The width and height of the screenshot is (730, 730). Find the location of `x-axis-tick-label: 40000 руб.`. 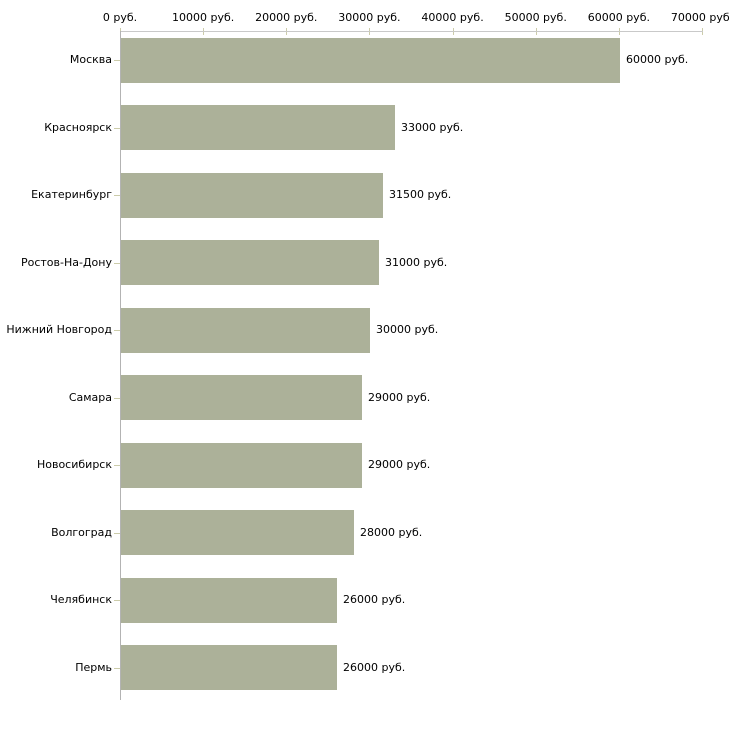

x-axis-tick-label: 40000 руб. is located at coordinates (452, 17).